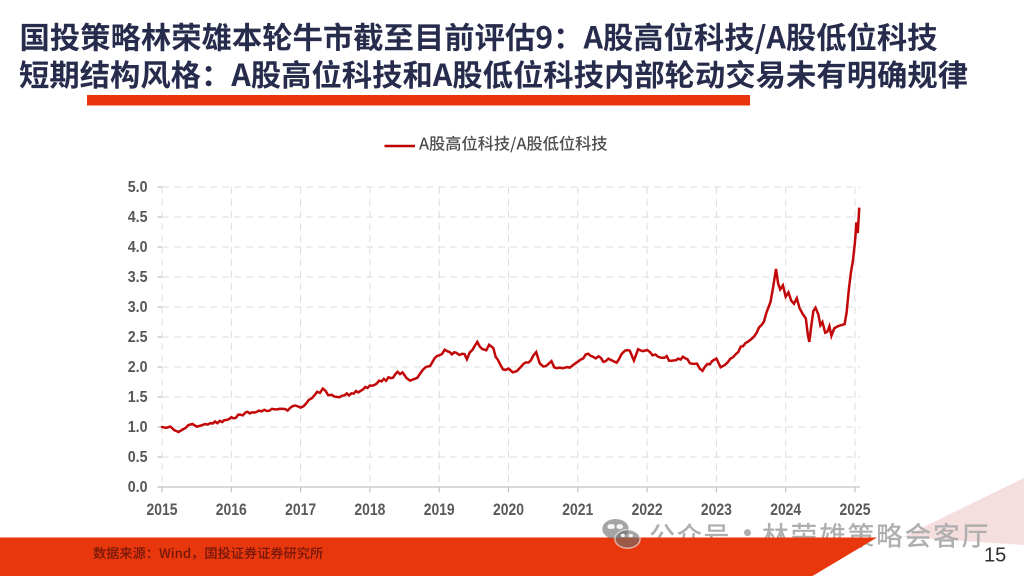  I want to click on svg-text: 0.0, so click(138, 487).